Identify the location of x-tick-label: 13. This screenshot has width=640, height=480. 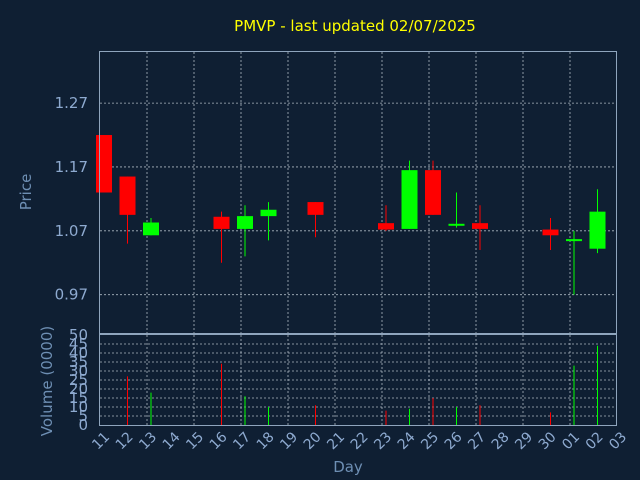
(148, 441).